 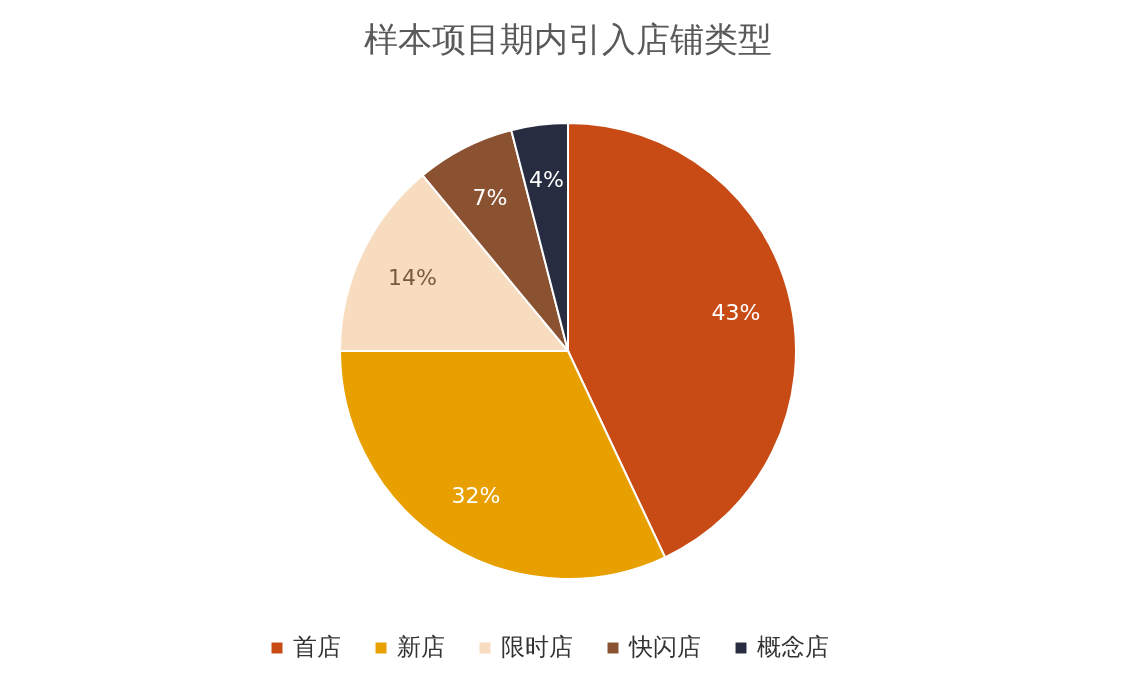 I want to click on data-label: 7%, so click(x=490, y=197).